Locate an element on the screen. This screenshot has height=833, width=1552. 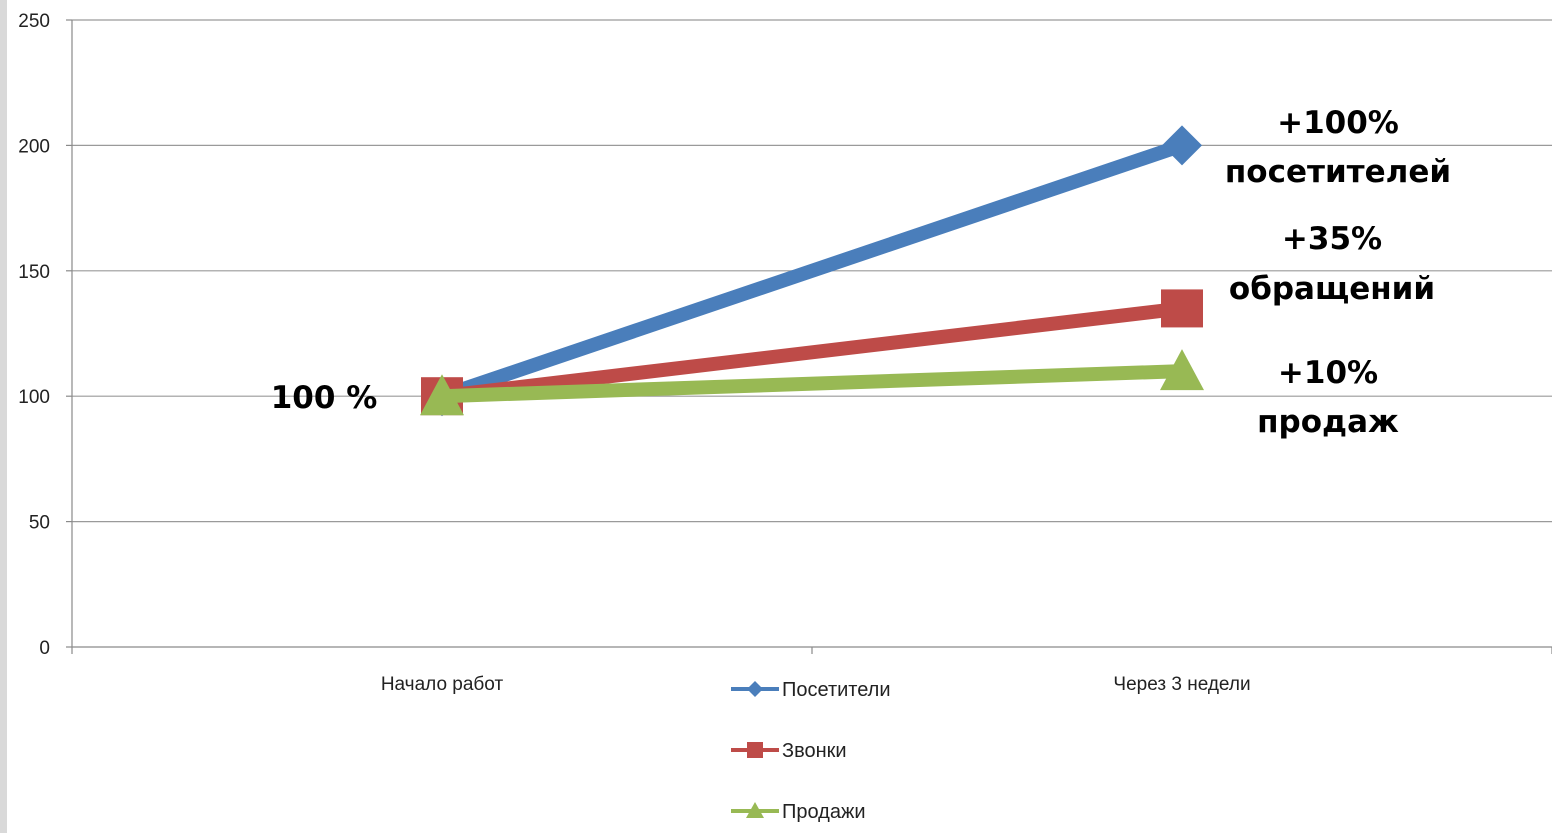
y-tick-label: 250 is located at coordinates (34, 21).